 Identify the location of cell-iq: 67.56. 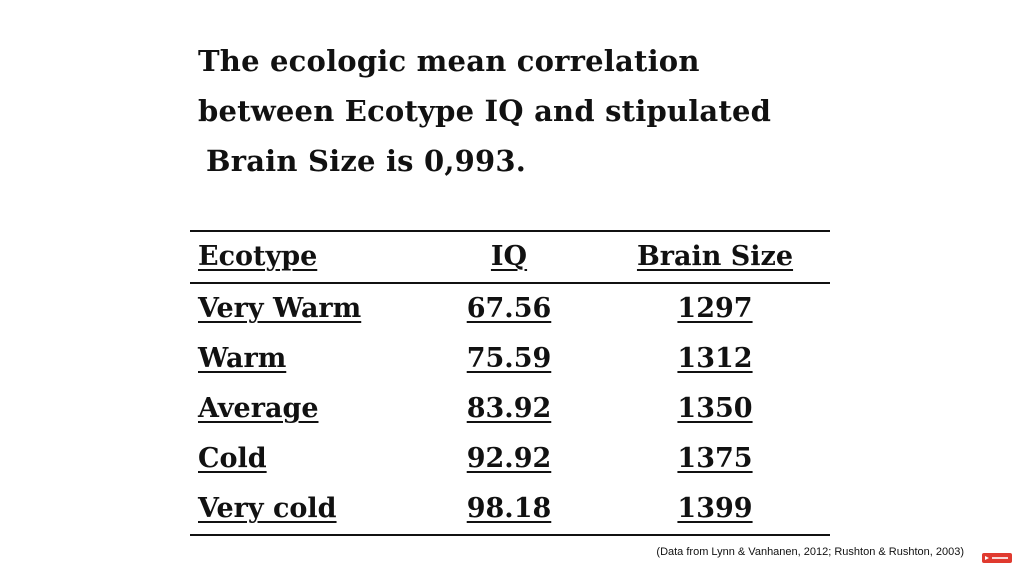
(509, 308).